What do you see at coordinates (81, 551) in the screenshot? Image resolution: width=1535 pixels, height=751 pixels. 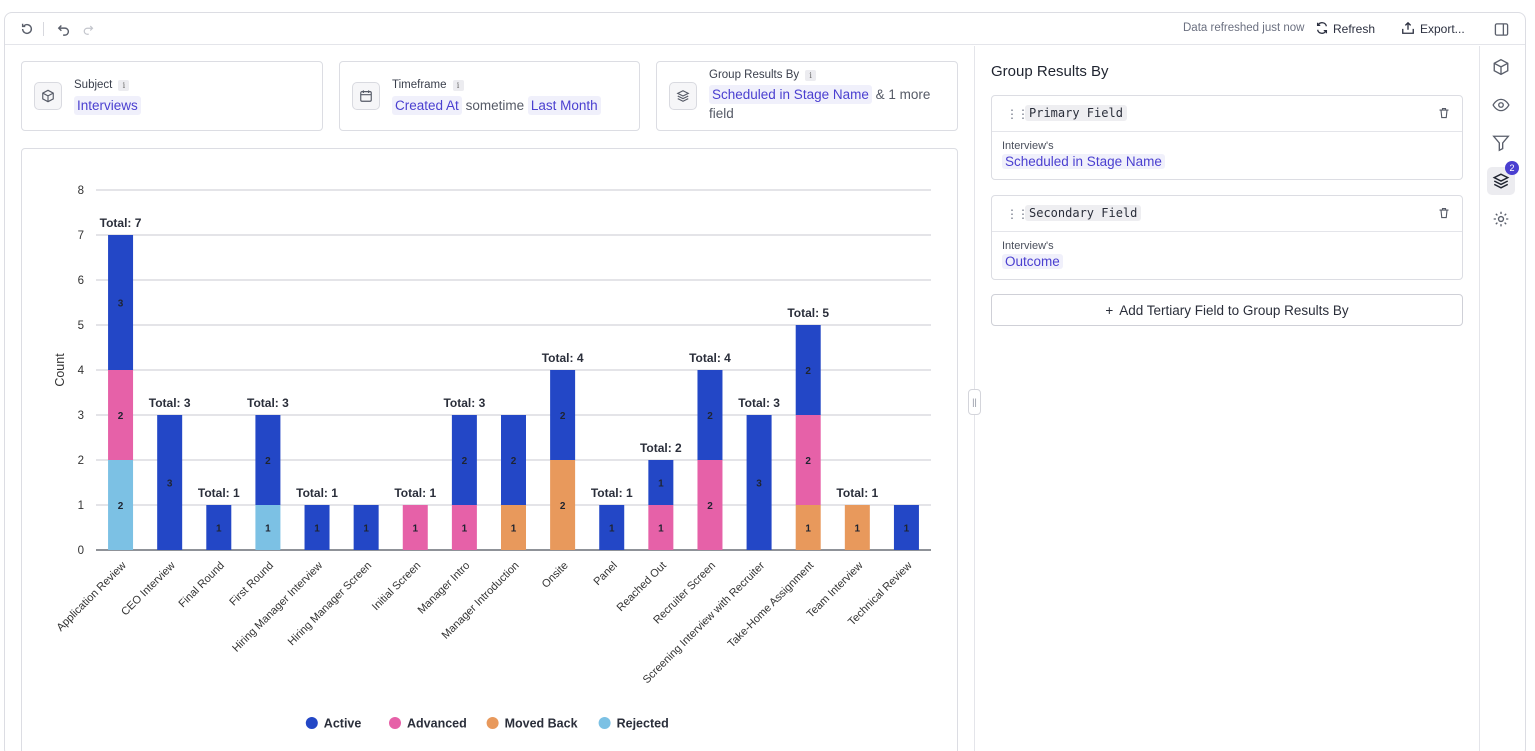 I see `y-tick-label: 0` at bounding box center [81, 551].